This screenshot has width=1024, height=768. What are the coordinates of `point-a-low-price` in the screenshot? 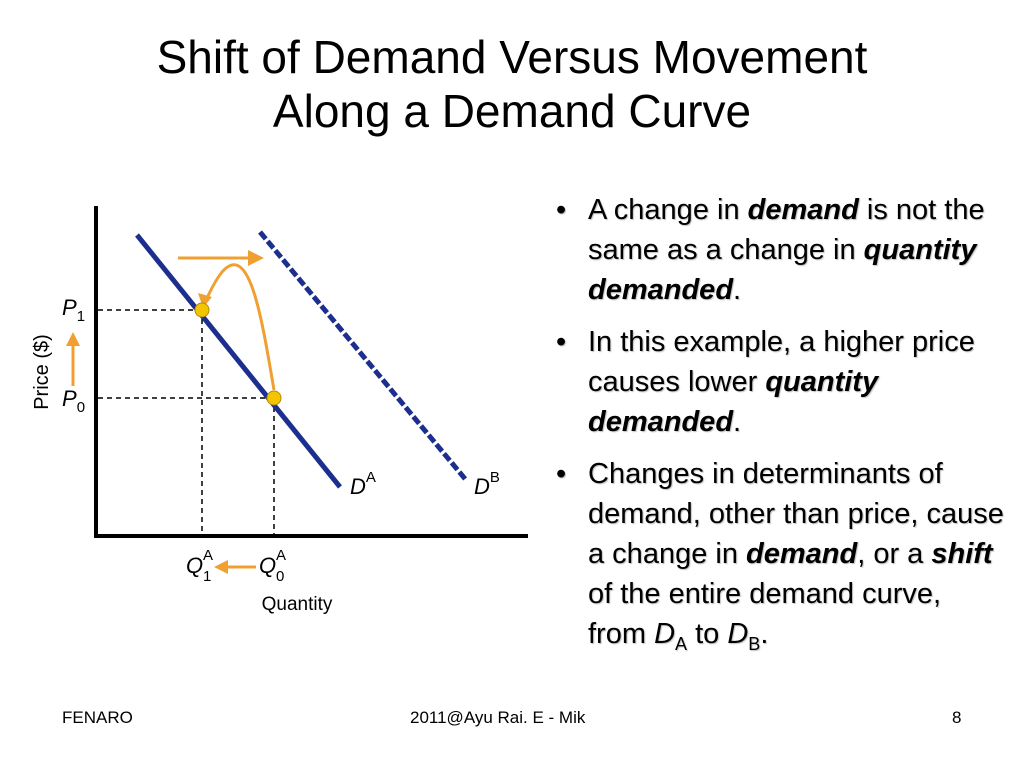 It's located at (274, 398).